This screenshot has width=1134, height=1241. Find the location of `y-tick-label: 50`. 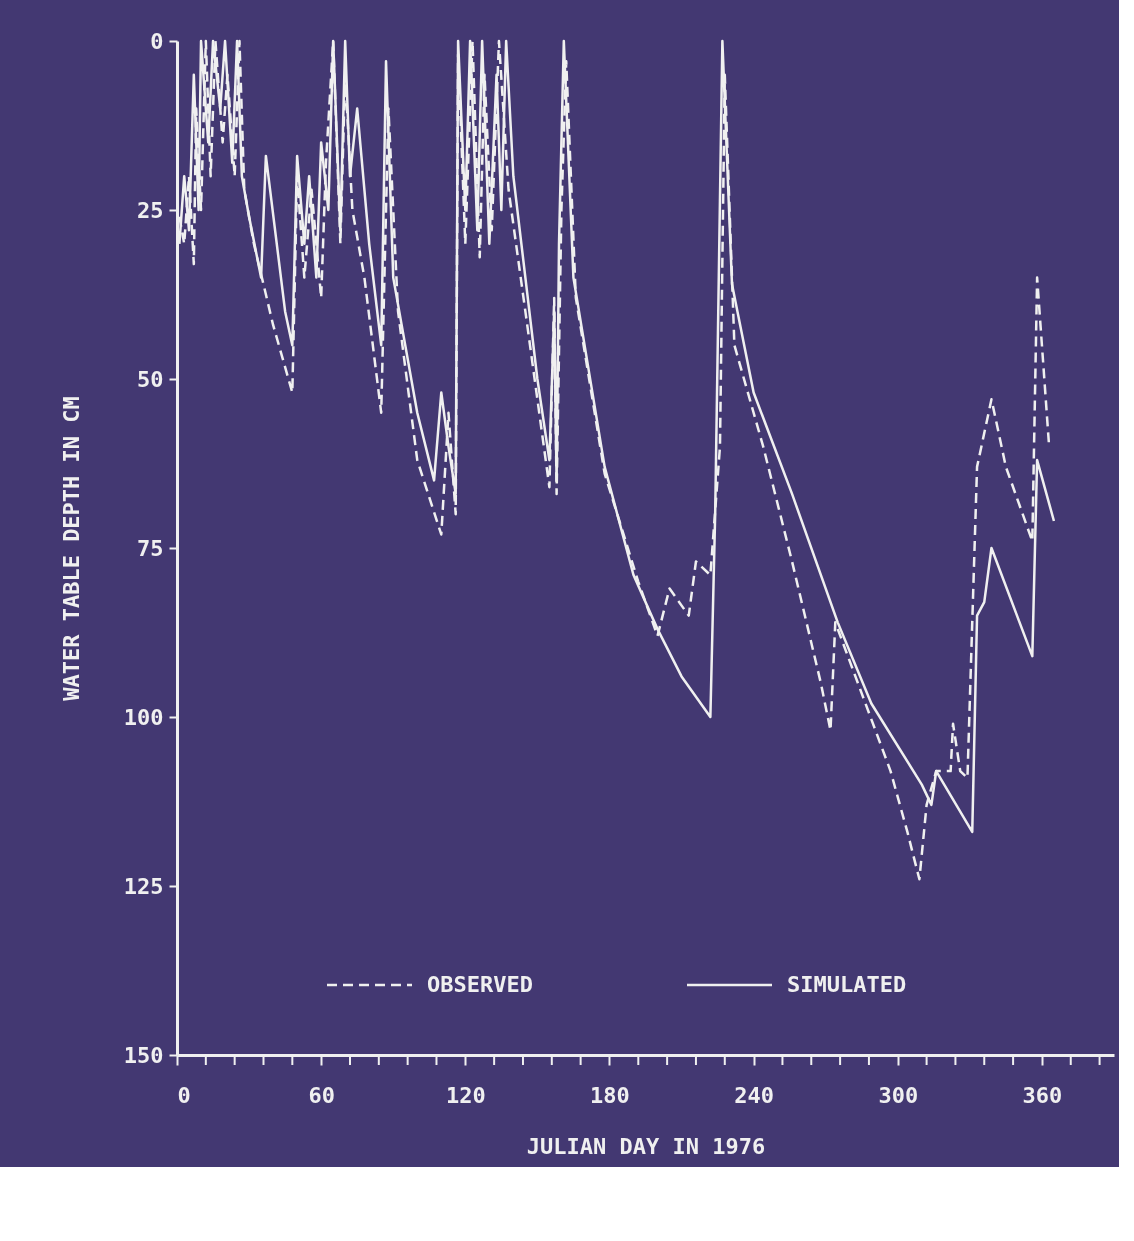

y-tick-label: 50 is located at coordinates (150, 379).